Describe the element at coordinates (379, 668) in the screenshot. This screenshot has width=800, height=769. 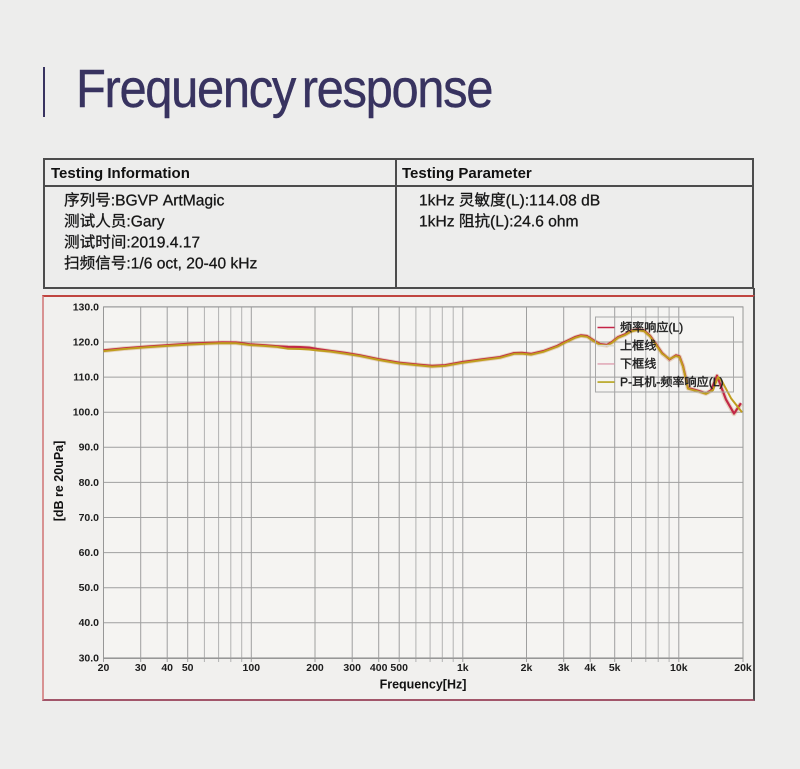
I see `svg-text: 400` at that location.